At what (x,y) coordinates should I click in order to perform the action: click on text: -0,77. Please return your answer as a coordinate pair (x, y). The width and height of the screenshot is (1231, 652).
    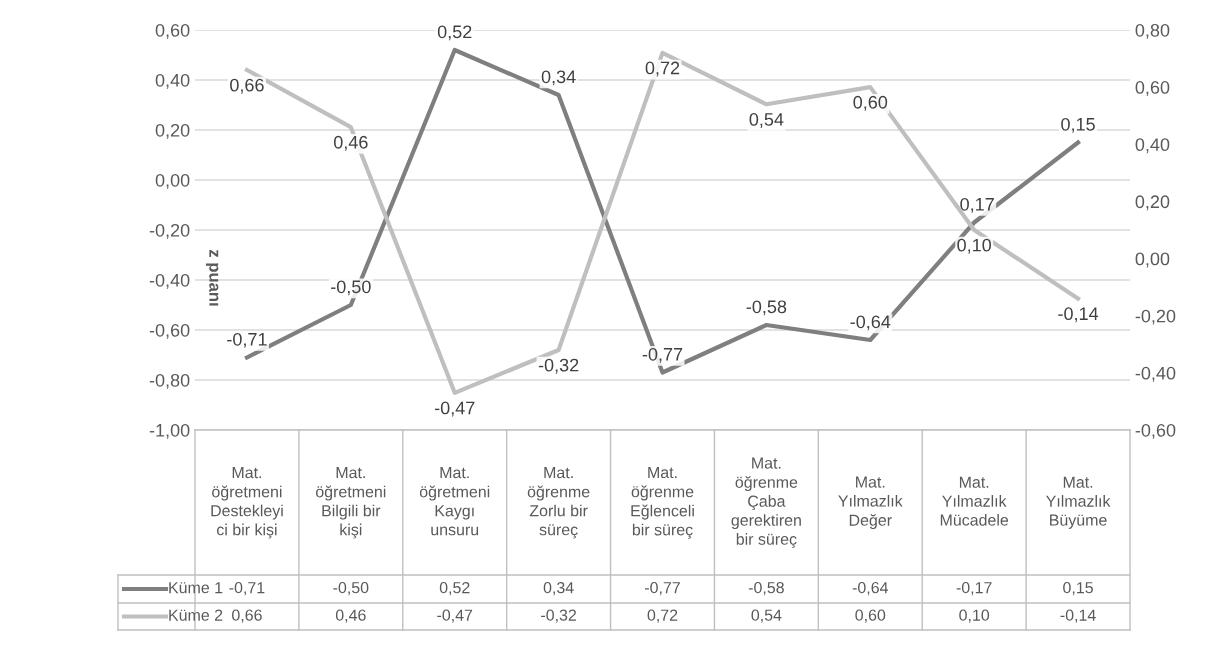
    Looking at the image, I should click on (662, 355).